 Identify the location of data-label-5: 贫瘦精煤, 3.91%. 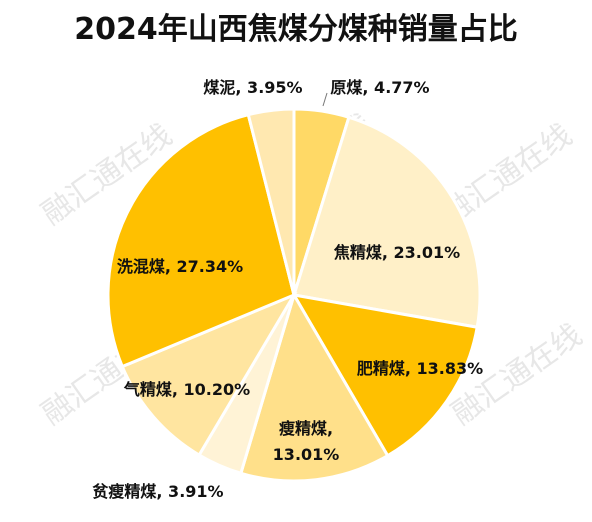
(157, 491).